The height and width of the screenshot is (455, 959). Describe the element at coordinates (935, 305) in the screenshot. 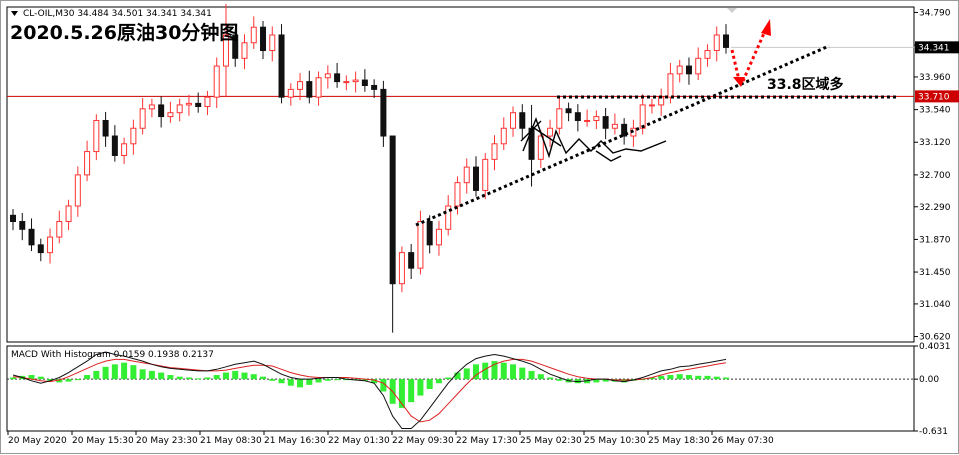

I see `y-tick-label: 31.040` at that location.